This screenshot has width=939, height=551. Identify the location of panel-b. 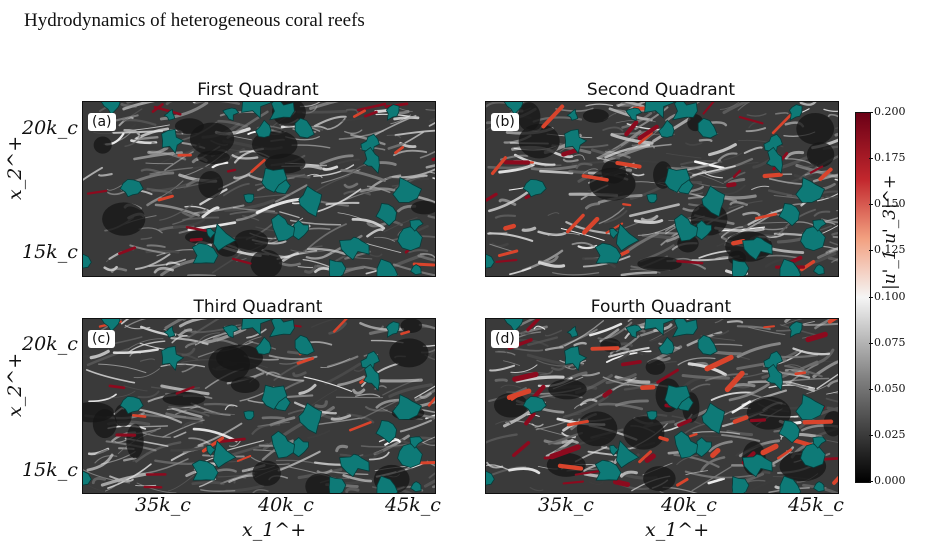
(662, 189).